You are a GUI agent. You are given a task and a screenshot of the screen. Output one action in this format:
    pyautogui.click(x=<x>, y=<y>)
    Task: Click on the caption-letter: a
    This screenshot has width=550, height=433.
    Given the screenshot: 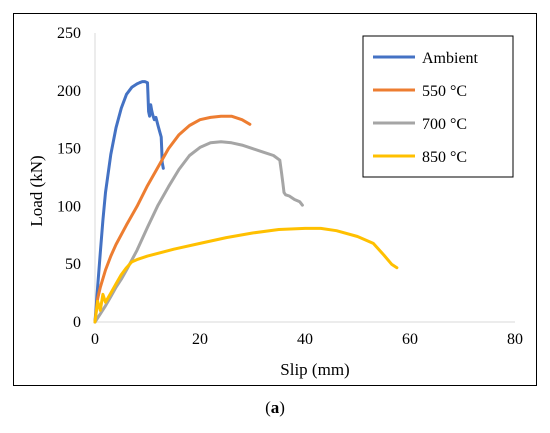 What is the action you would take?
    pyautogui.click(x=275, y=407)
    